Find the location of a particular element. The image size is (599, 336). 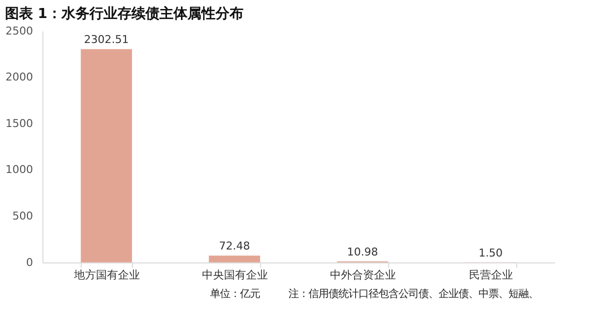

data-label: 10.98 is located at coordinates (362, 251).